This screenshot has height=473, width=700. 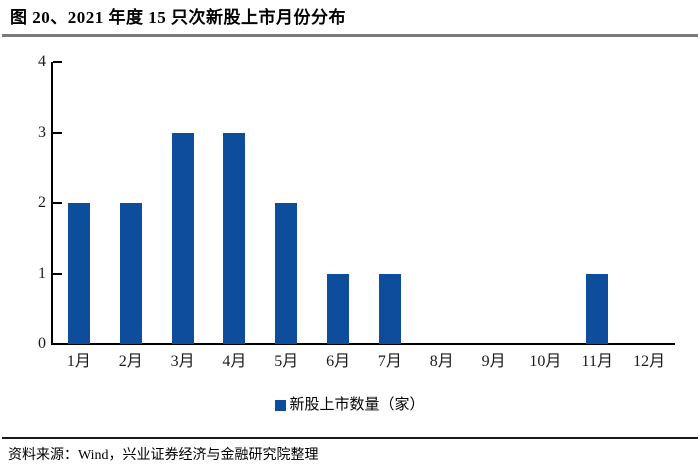 What do you see at coordinates (493, 361) in the screenshot?
I see `x-axis-tick-label: 9月` at bounding box center [493, 361].